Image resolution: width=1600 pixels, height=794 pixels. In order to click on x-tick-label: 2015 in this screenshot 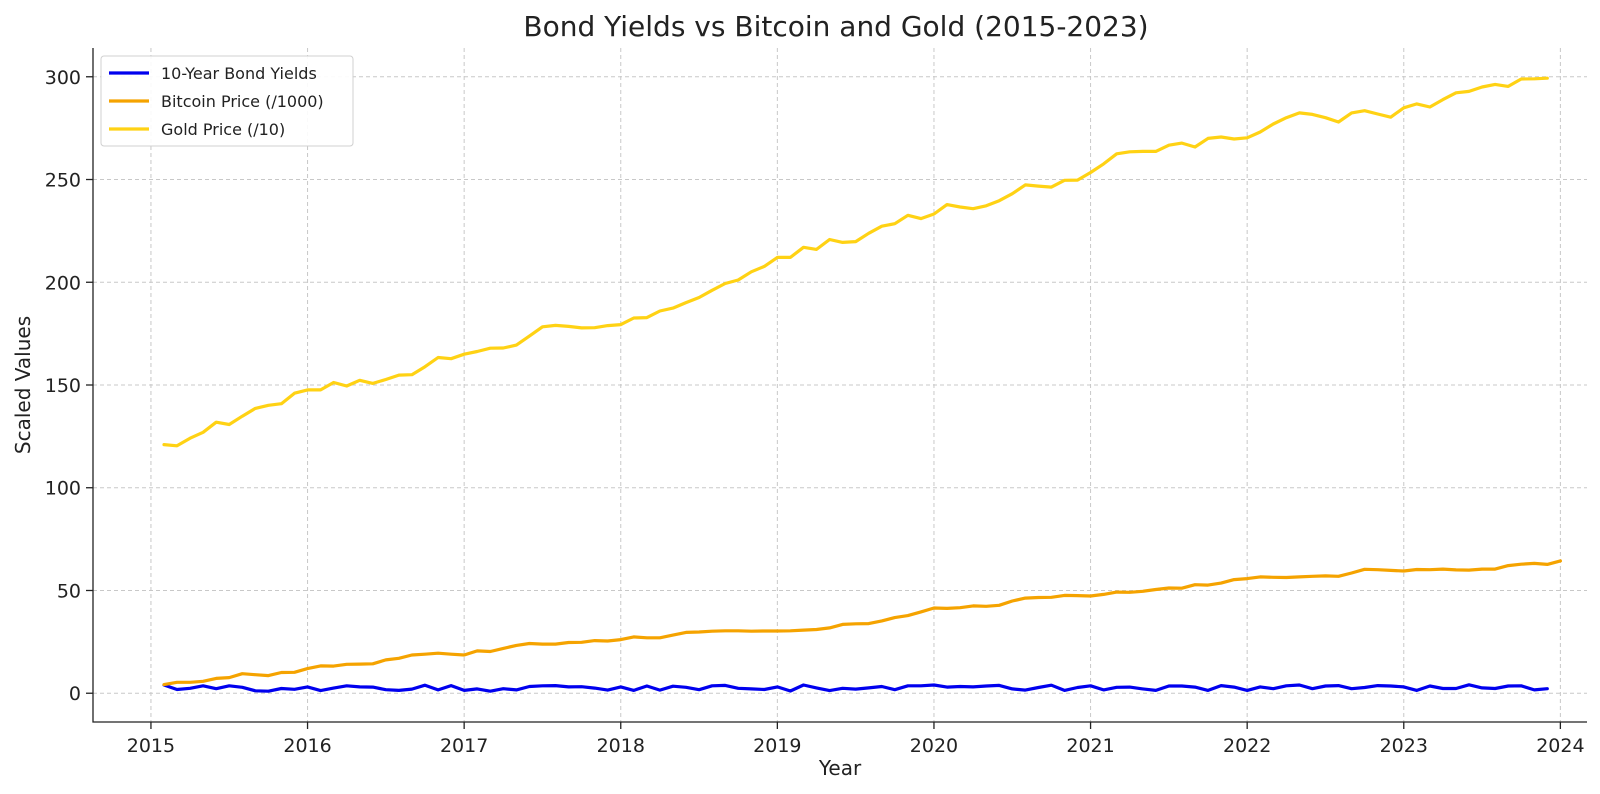, I will do `click(151, 746)`.